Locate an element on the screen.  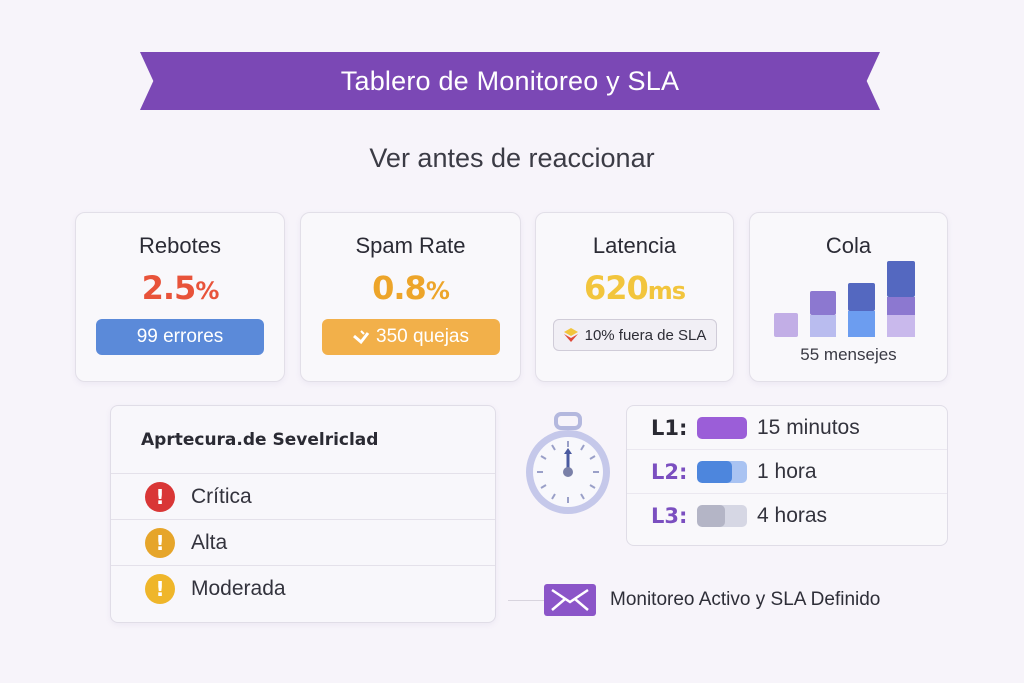
escalation-level-l3: L3: 4 horas is located at coordinates (739, 516).